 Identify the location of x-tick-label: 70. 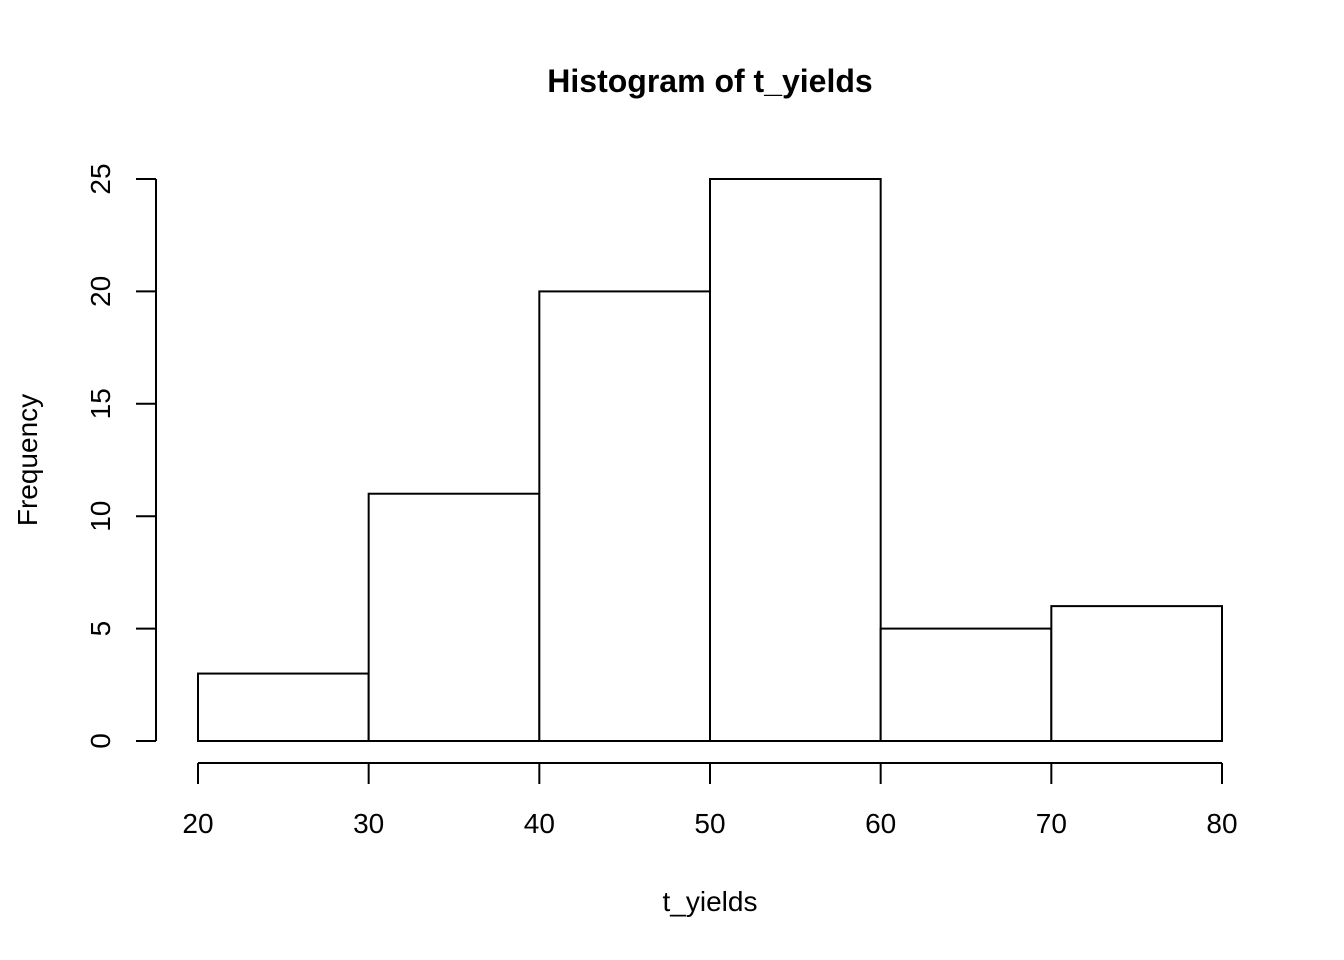
(1051, 823).